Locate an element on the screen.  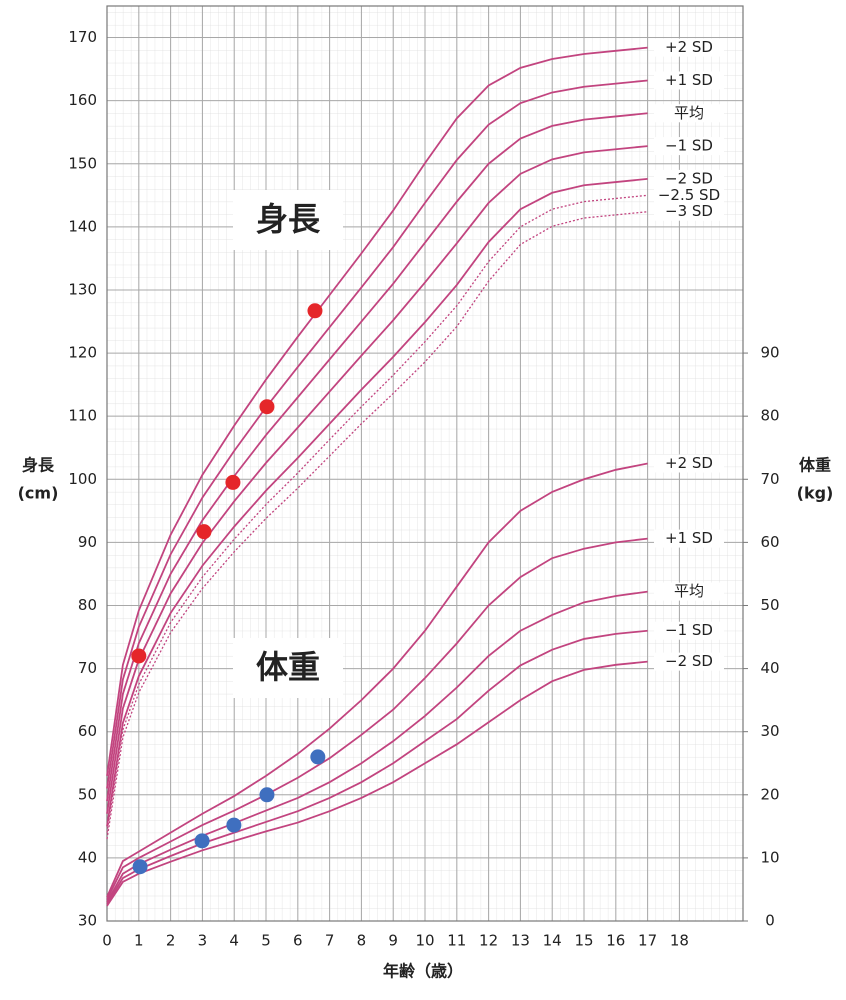
y-tick-label: 30 is located at coordinates (87, 921).